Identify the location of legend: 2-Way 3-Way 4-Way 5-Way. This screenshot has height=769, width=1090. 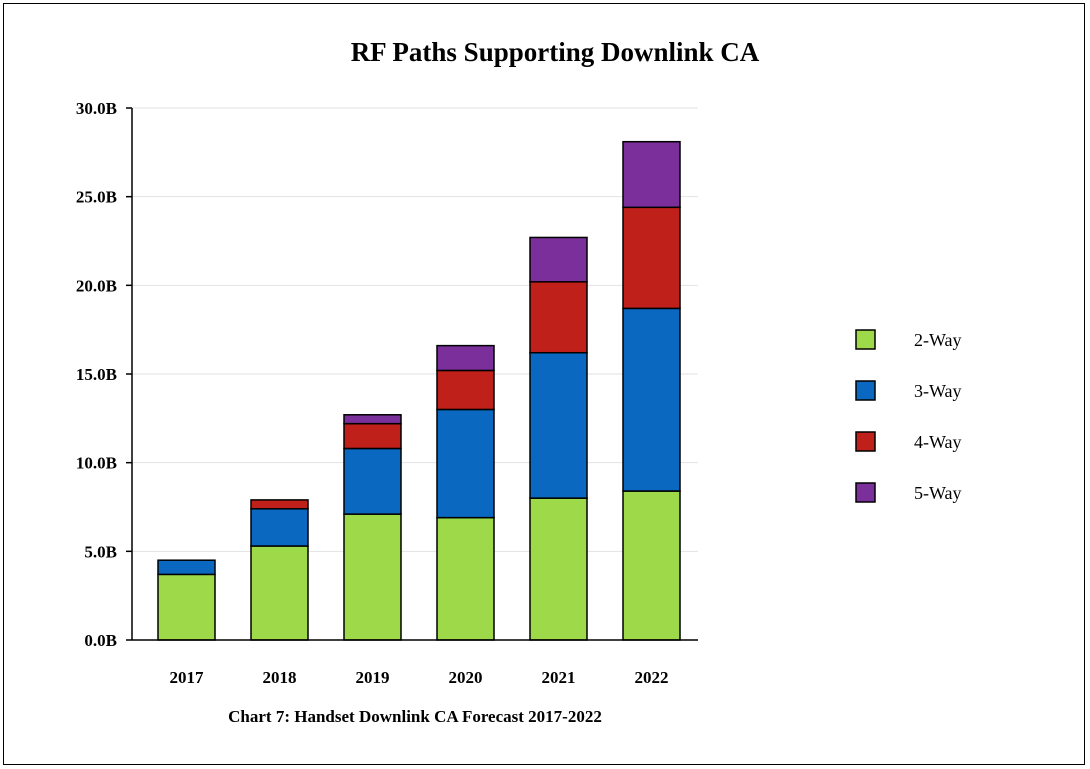
(908, 416).